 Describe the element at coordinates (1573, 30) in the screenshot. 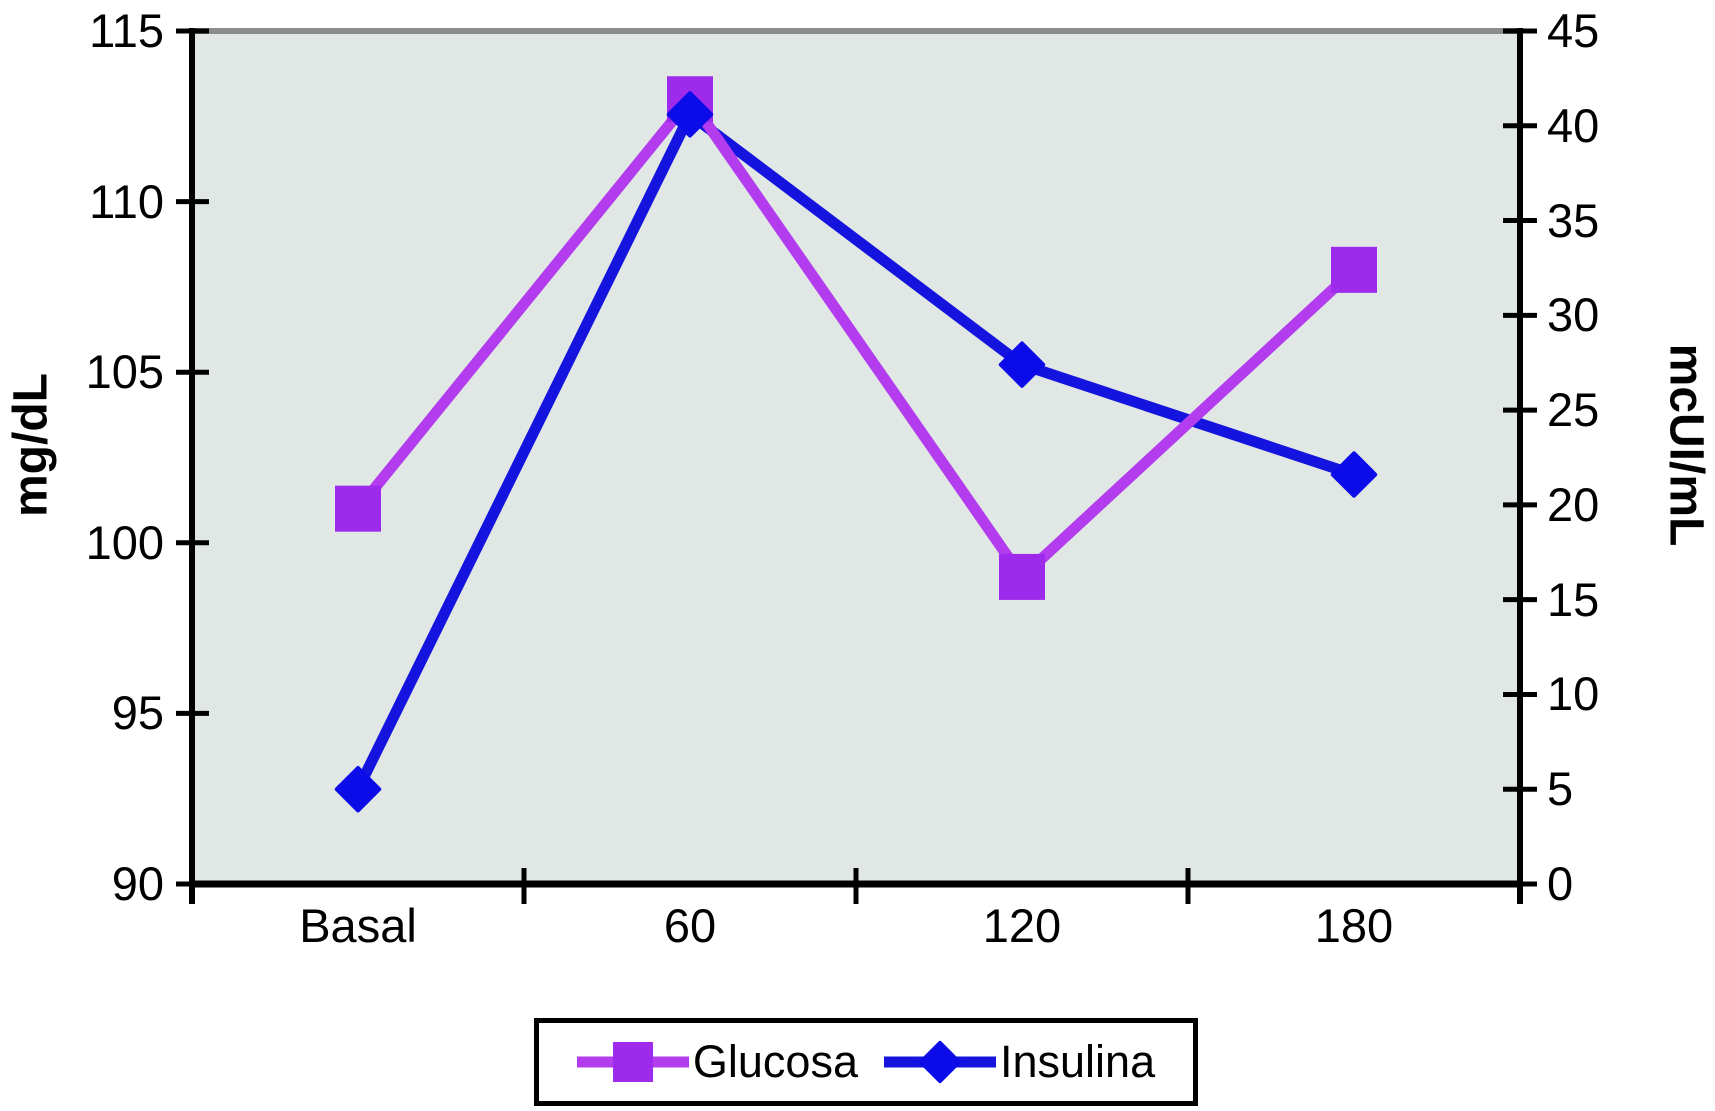

I see `right-axis-tick-label: 45` at that location.